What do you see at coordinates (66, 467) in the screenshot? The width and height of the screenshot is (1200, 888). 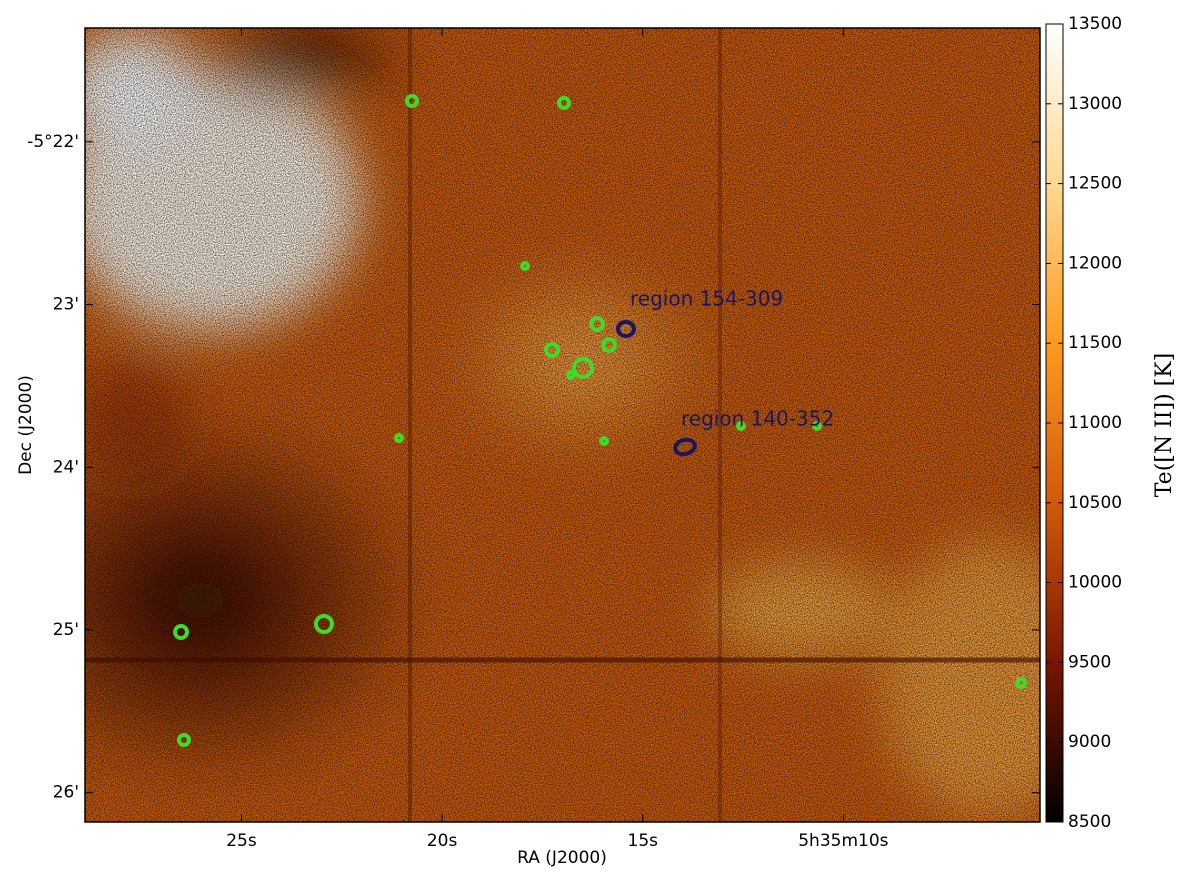 I see `y-tick-label: 24'` at bounding box center [66, 467].